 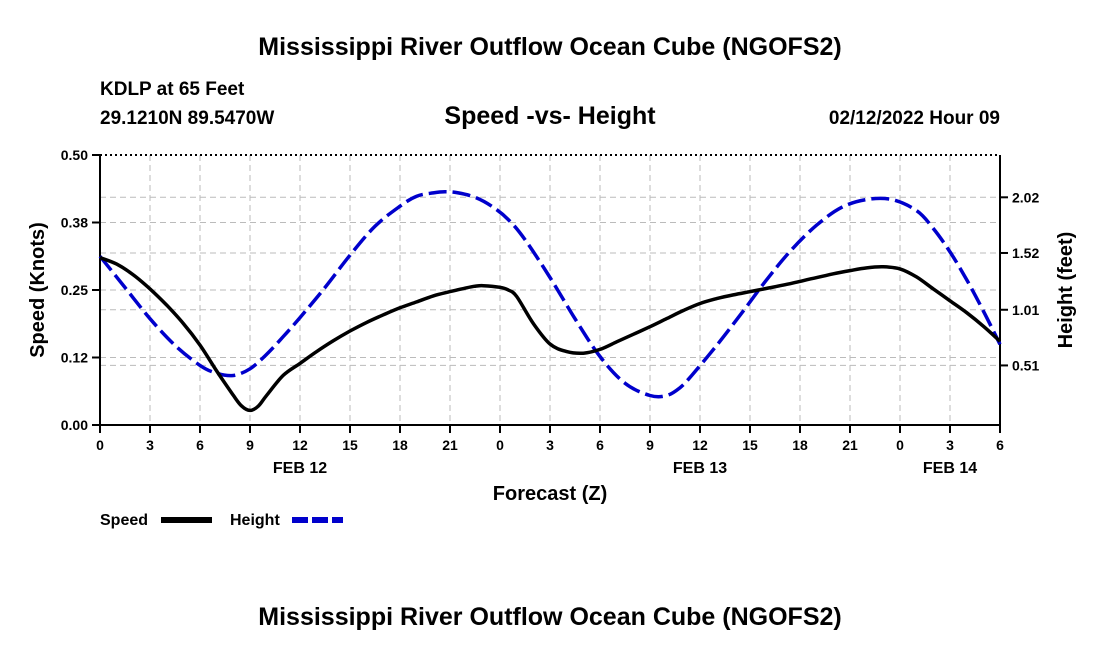 What do you see at coordinates (550, 116) in the screenshot?
I see `chart-subtitle: Speed -vs- Height` at bounding box center [550, 116].